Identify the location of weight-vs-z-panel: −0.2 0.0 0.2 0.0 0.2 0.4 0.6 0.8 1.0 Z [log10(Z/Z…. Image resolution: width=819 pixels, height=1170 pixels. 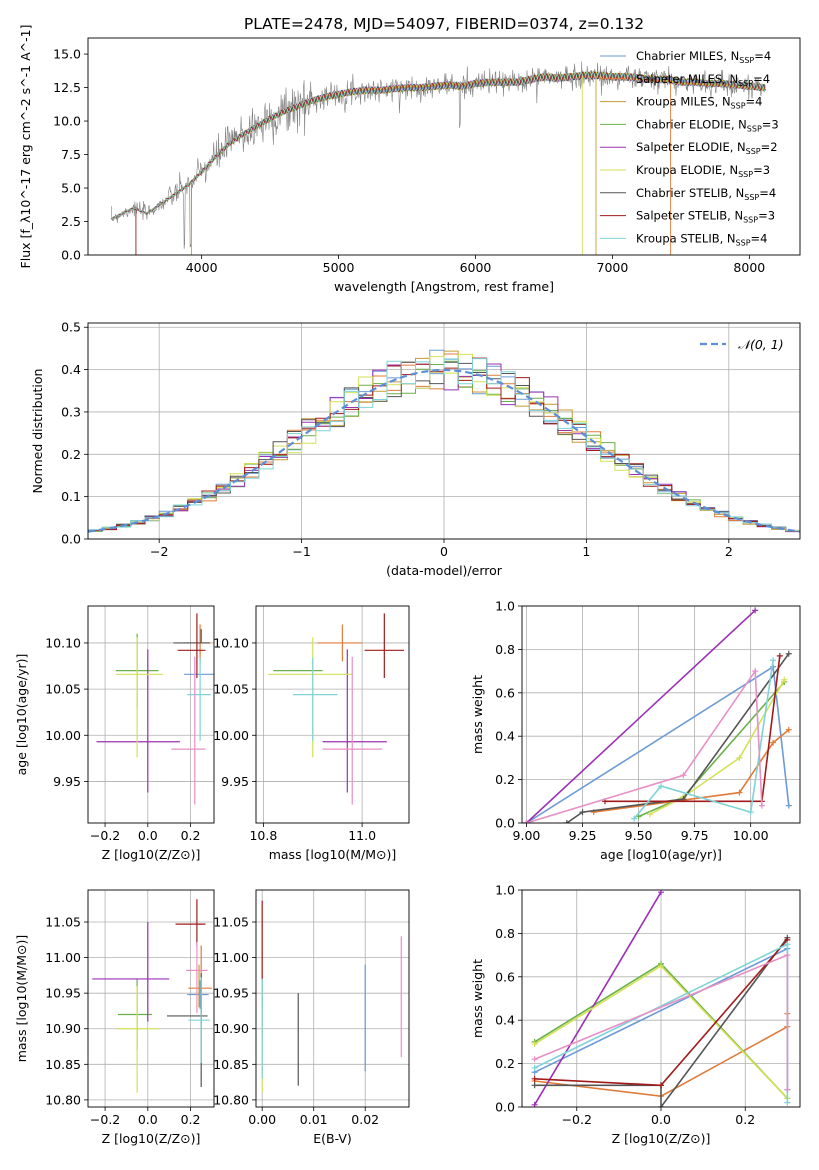
(635, 1014).